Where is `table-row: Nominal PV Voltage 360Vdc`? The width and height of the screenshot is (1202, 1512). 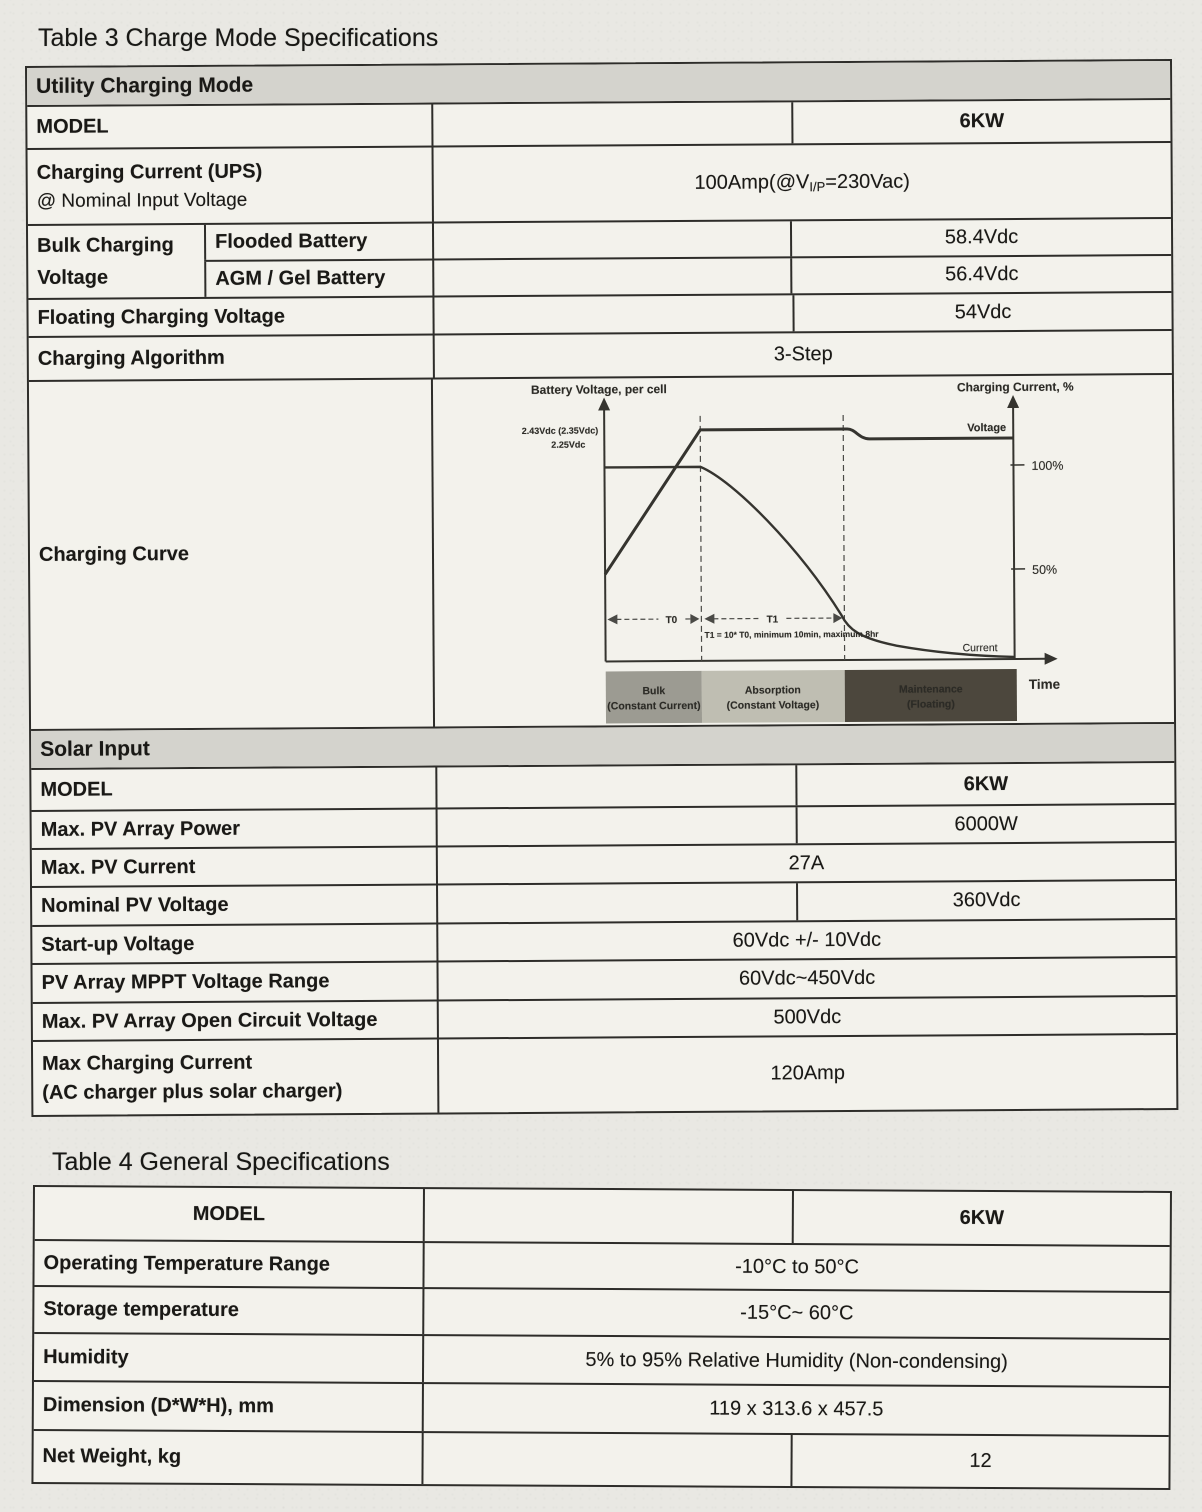 table-row: Nominal PV Voltage 360Vdc is located at coordinates (604, 901).